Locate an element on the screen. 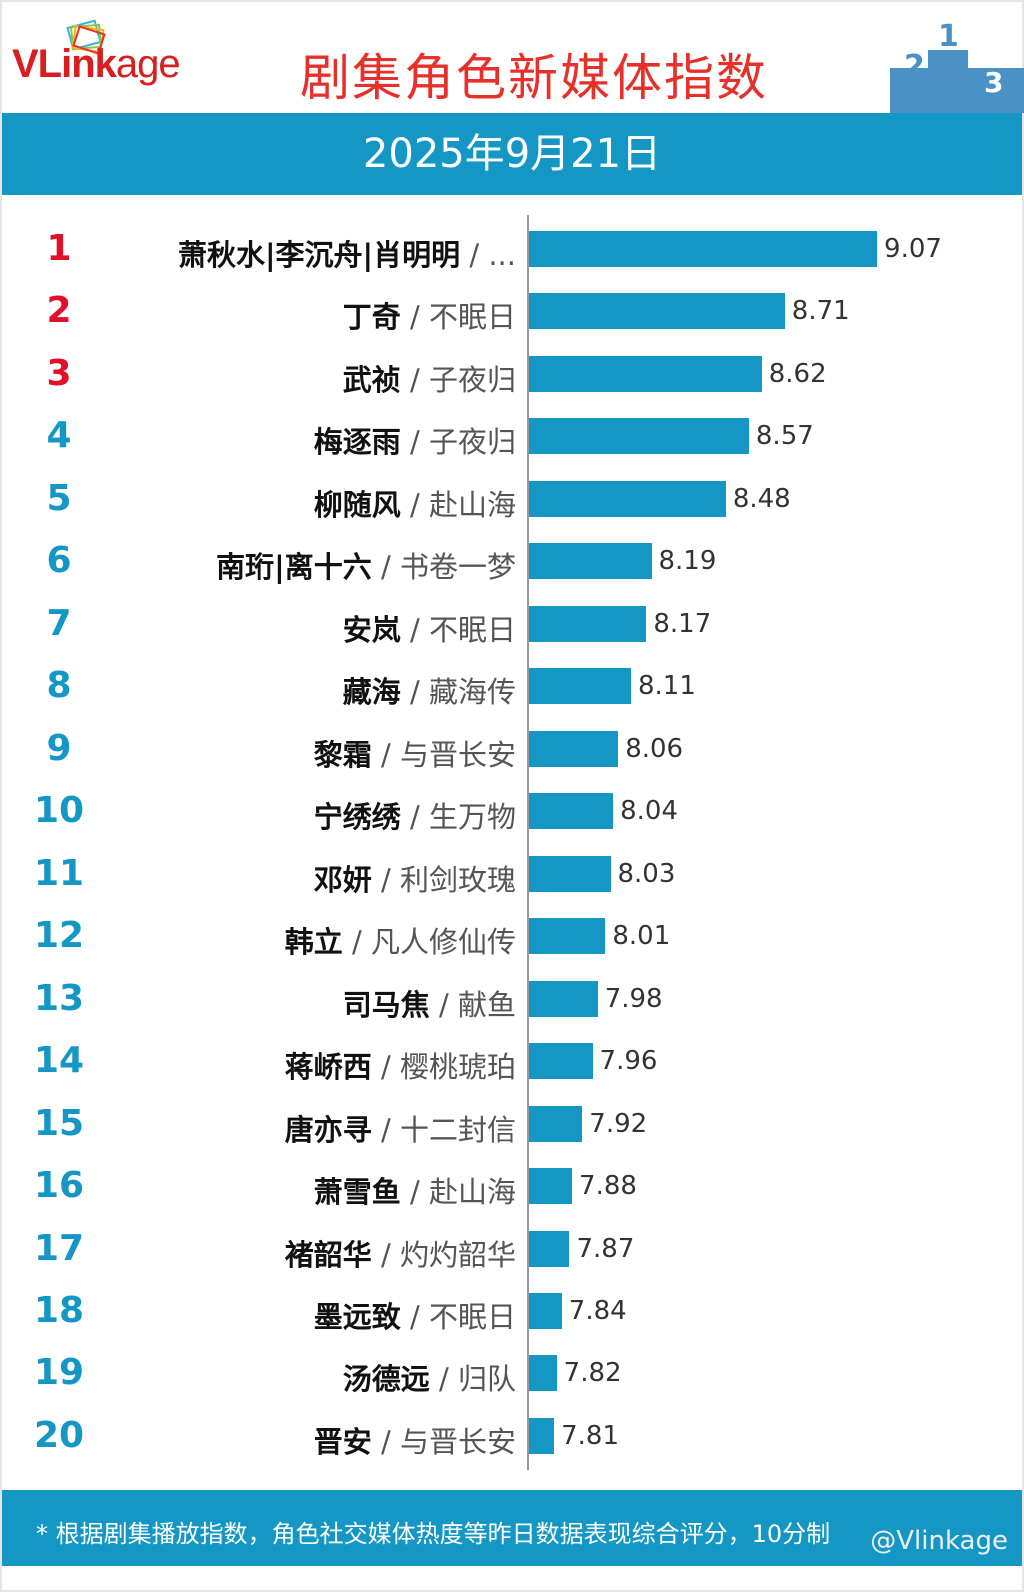 This screenshot has height=1592, width=1024. bar-label: 安岚 / 不眠日 is located at coordinates (429, 628).